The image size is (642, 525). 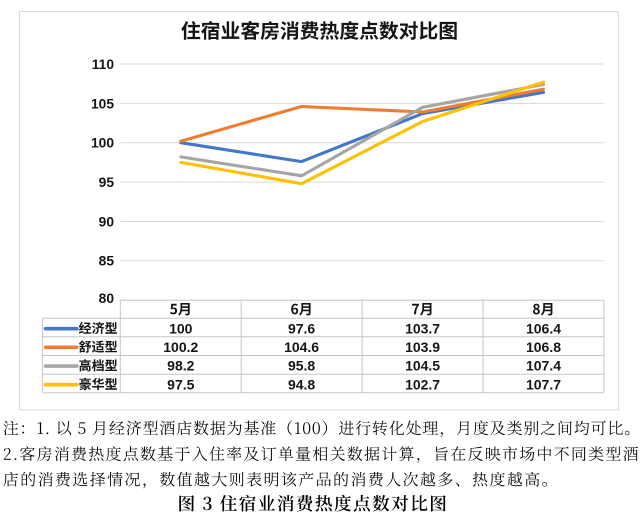 I want to click on svg-text: 110, so click(x=103, y=64).